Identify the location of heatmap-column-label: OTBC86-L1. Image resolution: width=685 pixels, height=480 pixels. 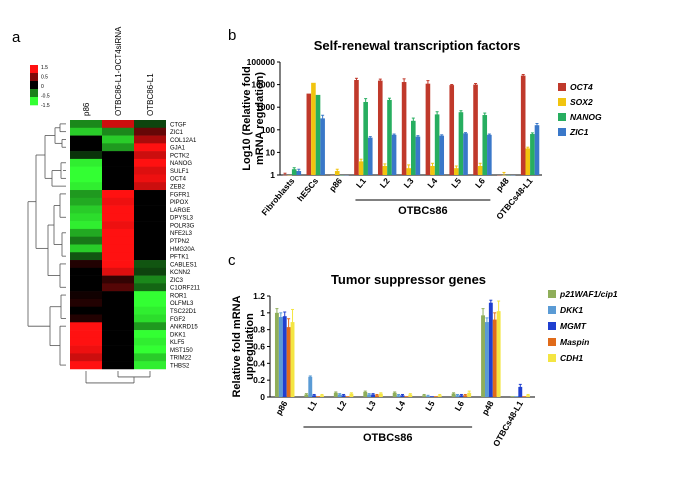
(150, 94).